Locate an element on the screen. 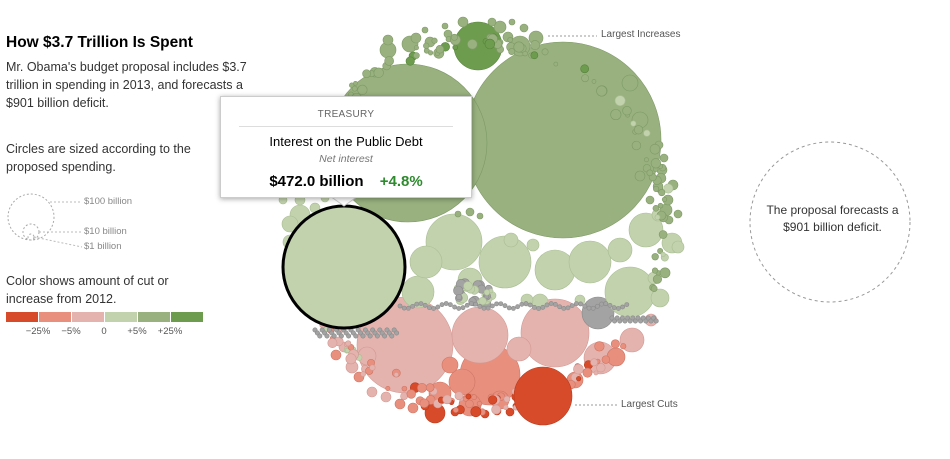 This screenshot has width=950, height=459. page-title: How $3.7 Trillion Is Spent is located at coordinates (99, 42).